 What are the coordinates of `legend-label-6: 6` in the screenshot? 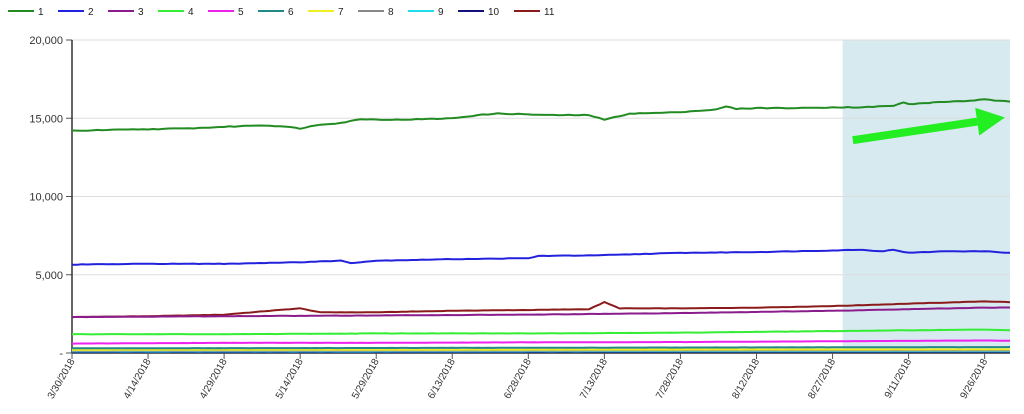 It's located at (291, 12).